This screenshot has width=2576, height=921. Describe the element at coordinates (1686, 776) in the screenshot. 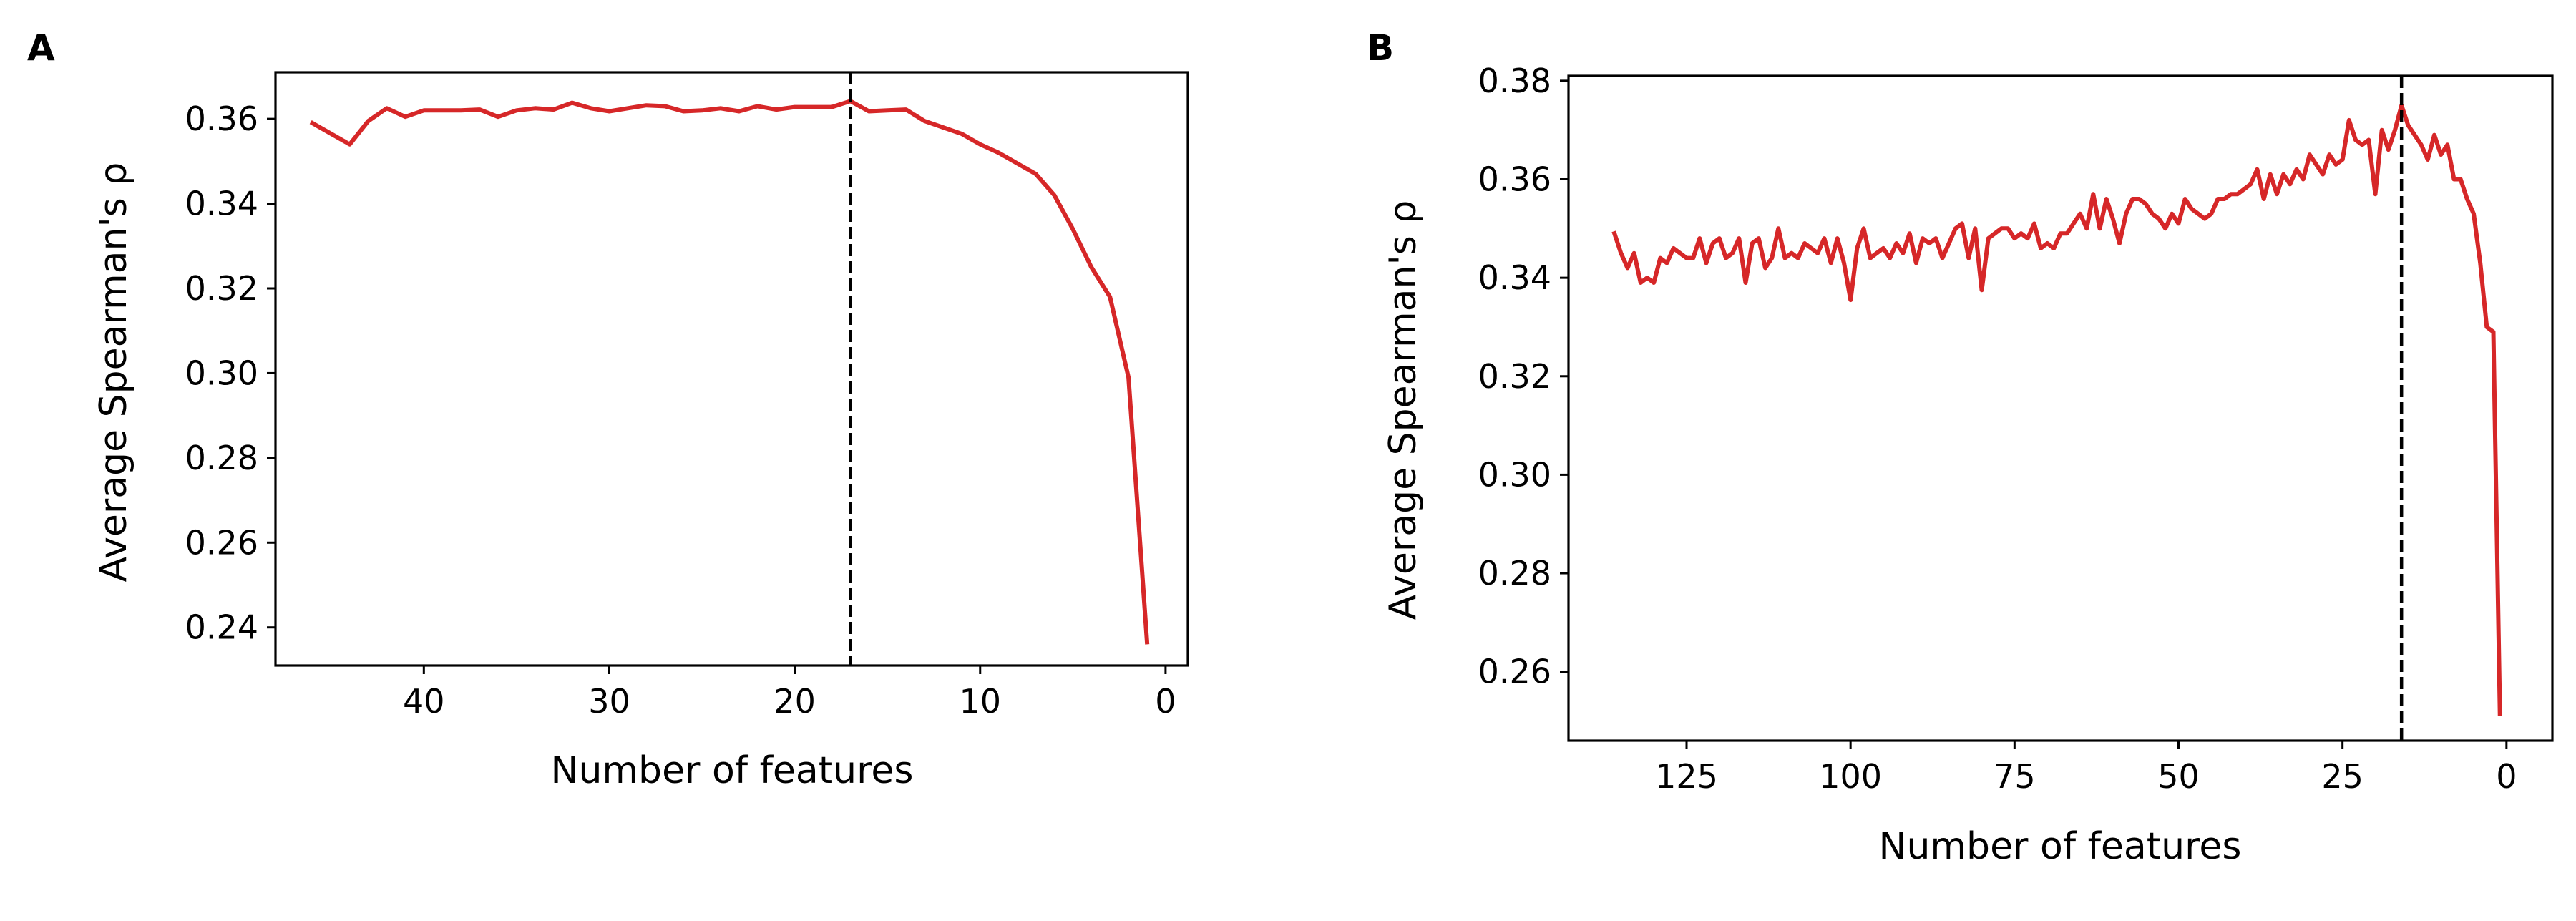

I see `panel-b-x-tick-label: 125` at that location.